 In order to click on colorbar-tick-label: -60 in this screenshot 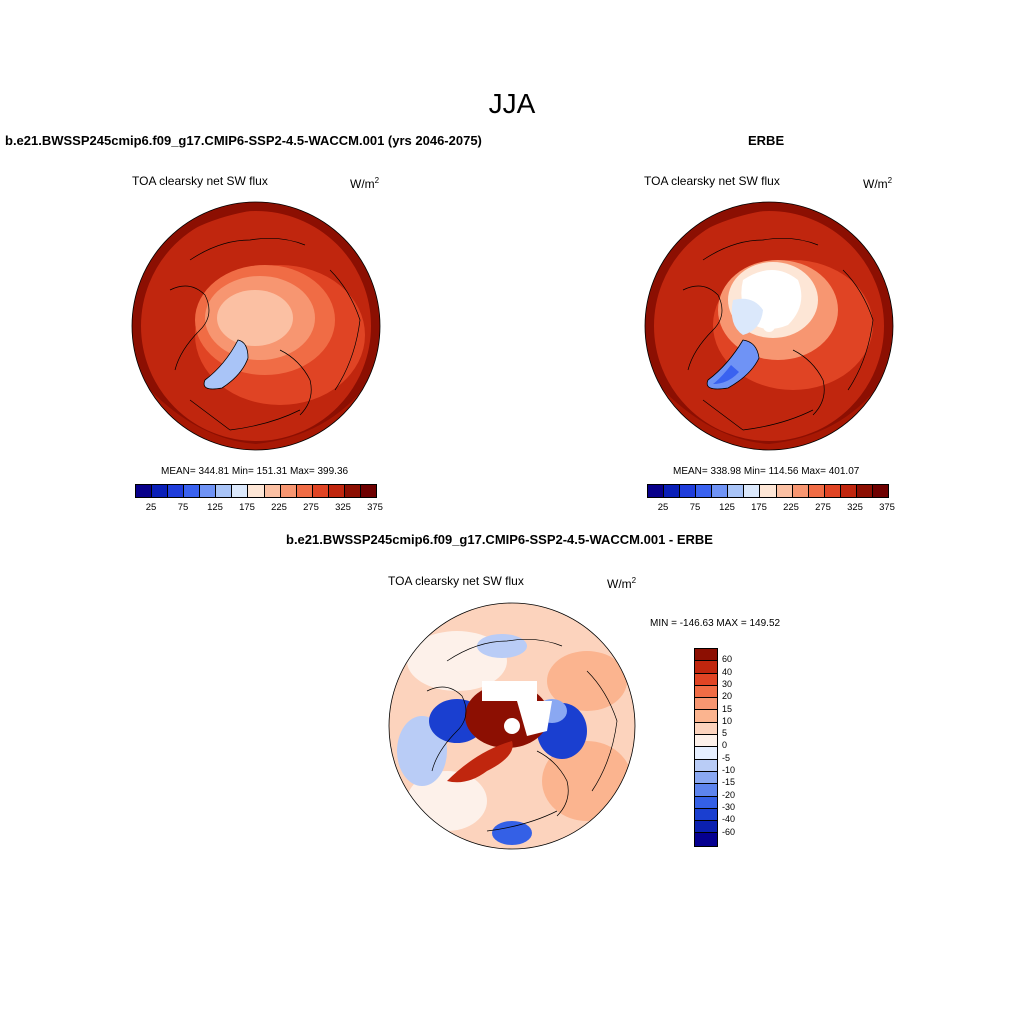, I will do `click(729, 831)`.